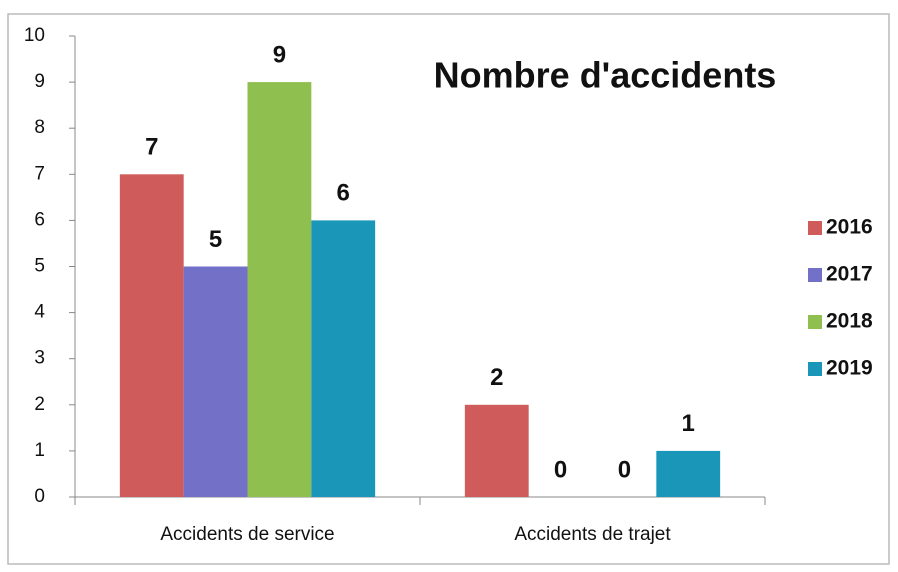 This screenshot has width=898, height=572. Describe the element at coordinates (39, 127) in the screenshot. I see `y-tick-label: 8` at that location.